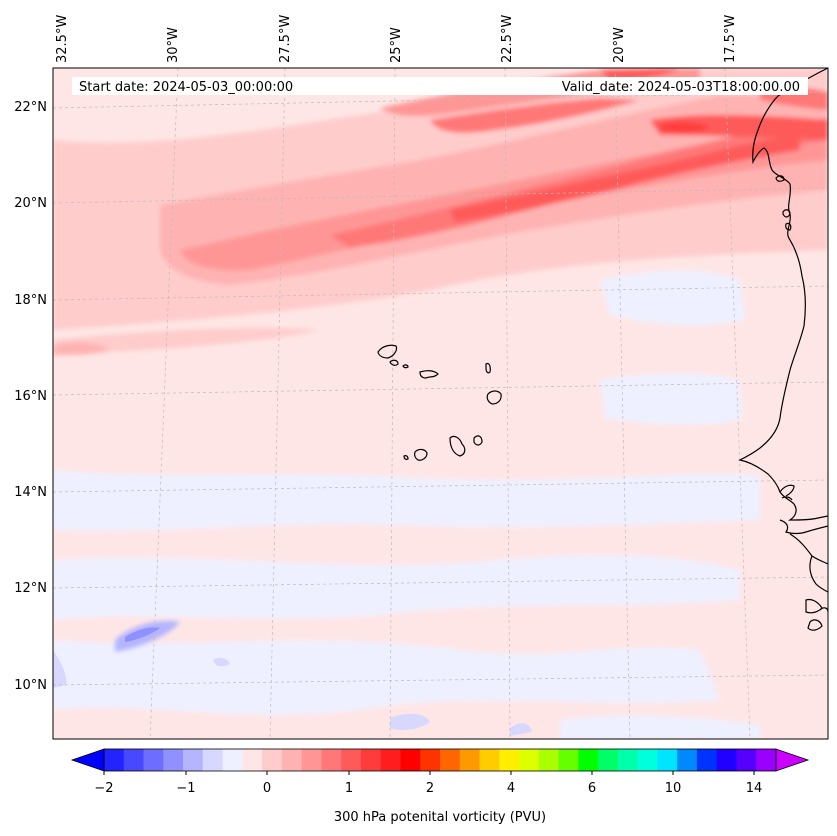 This screenshot has width=837, height=836. Describe the element at coordinates (440, 86) in the screenshot. I see `header-band` at that location.